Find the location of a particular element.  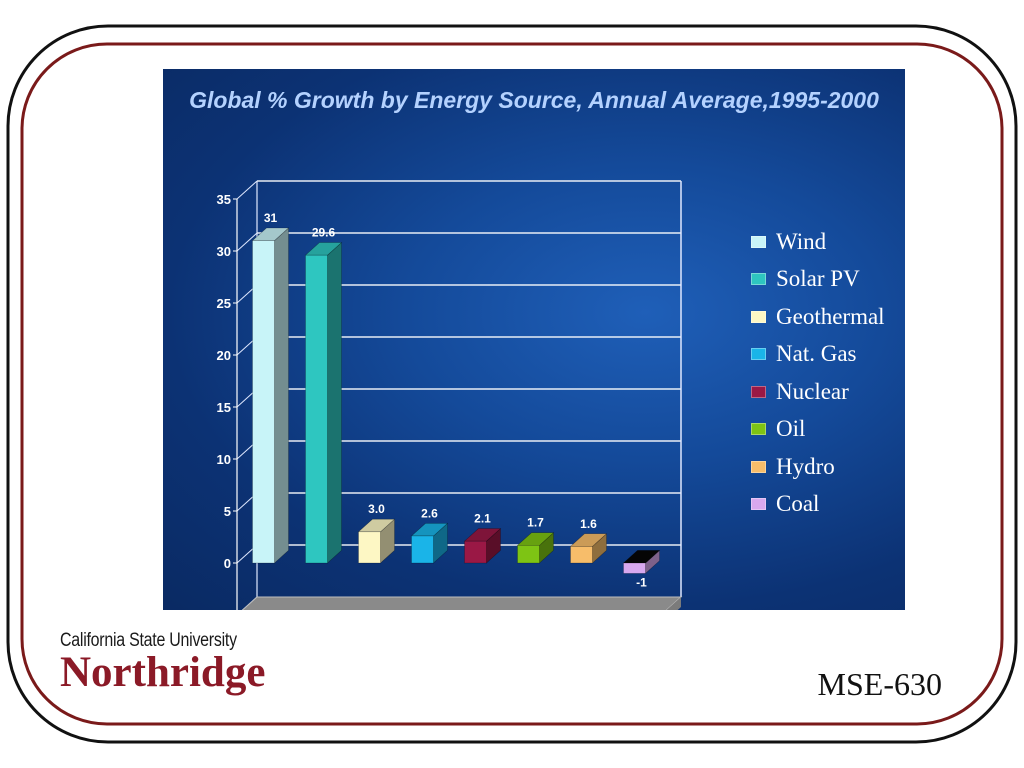

legend-item: Geothermal is located at coordinates (818, 317).